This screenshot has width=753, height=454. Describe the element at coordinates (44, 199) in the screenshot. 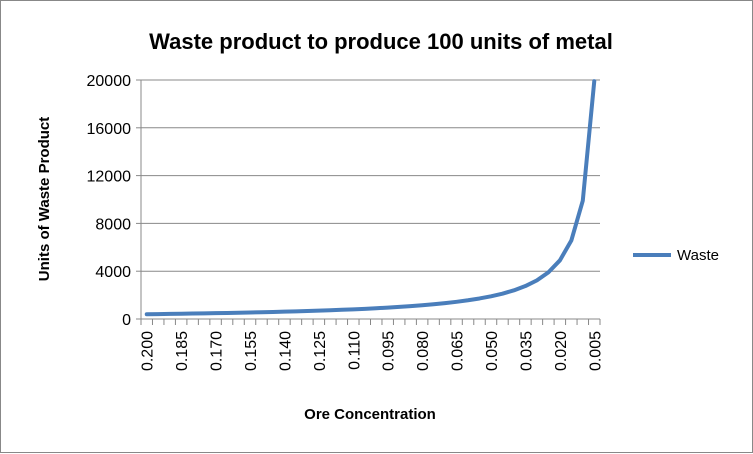

I see `y-axis-label: Units of Waste Product` at that location.